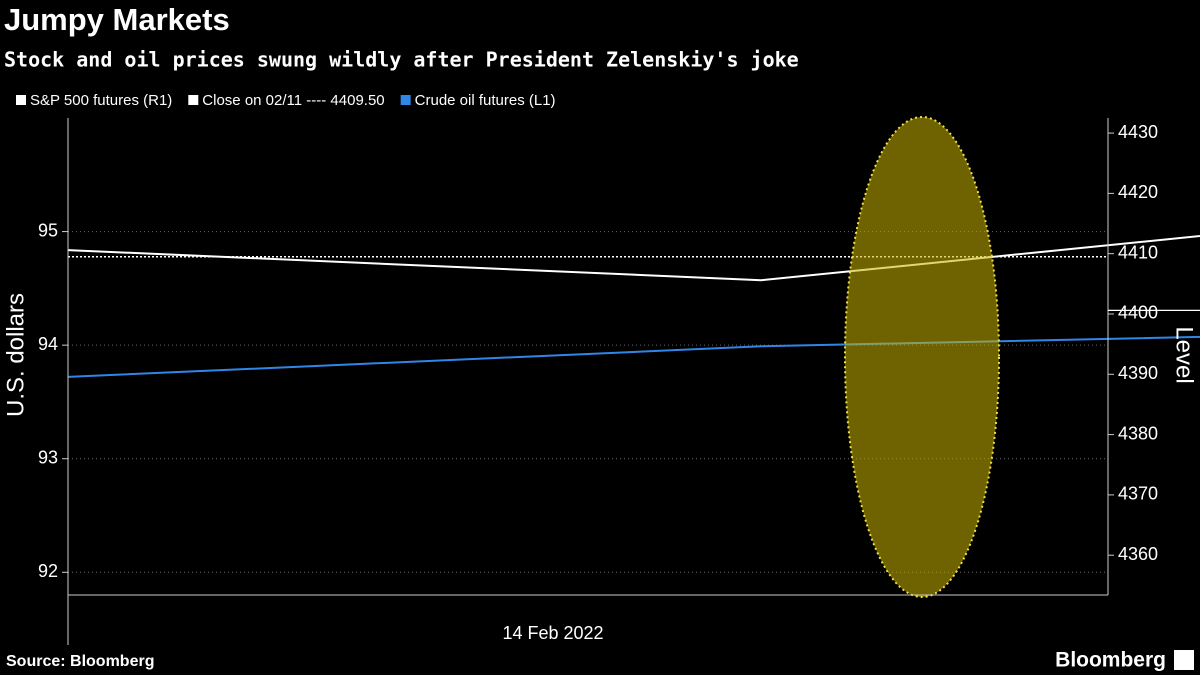  I want to click on y-tick-label: 93, so click(48, 457).